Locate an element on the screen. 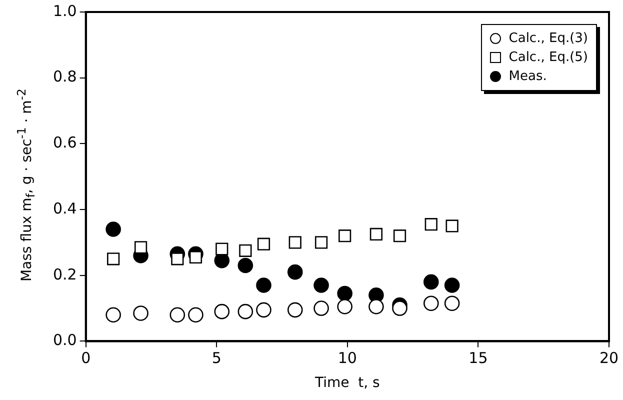 The width and height of the screenshot is (623, 400). y-tick-label: 1.0 is located at coordinates (64, 11).